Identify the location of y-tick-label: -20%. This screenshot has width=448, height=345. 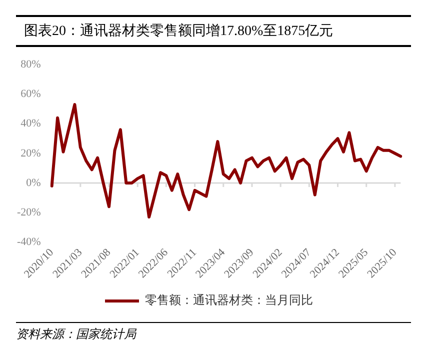
(29, 212).